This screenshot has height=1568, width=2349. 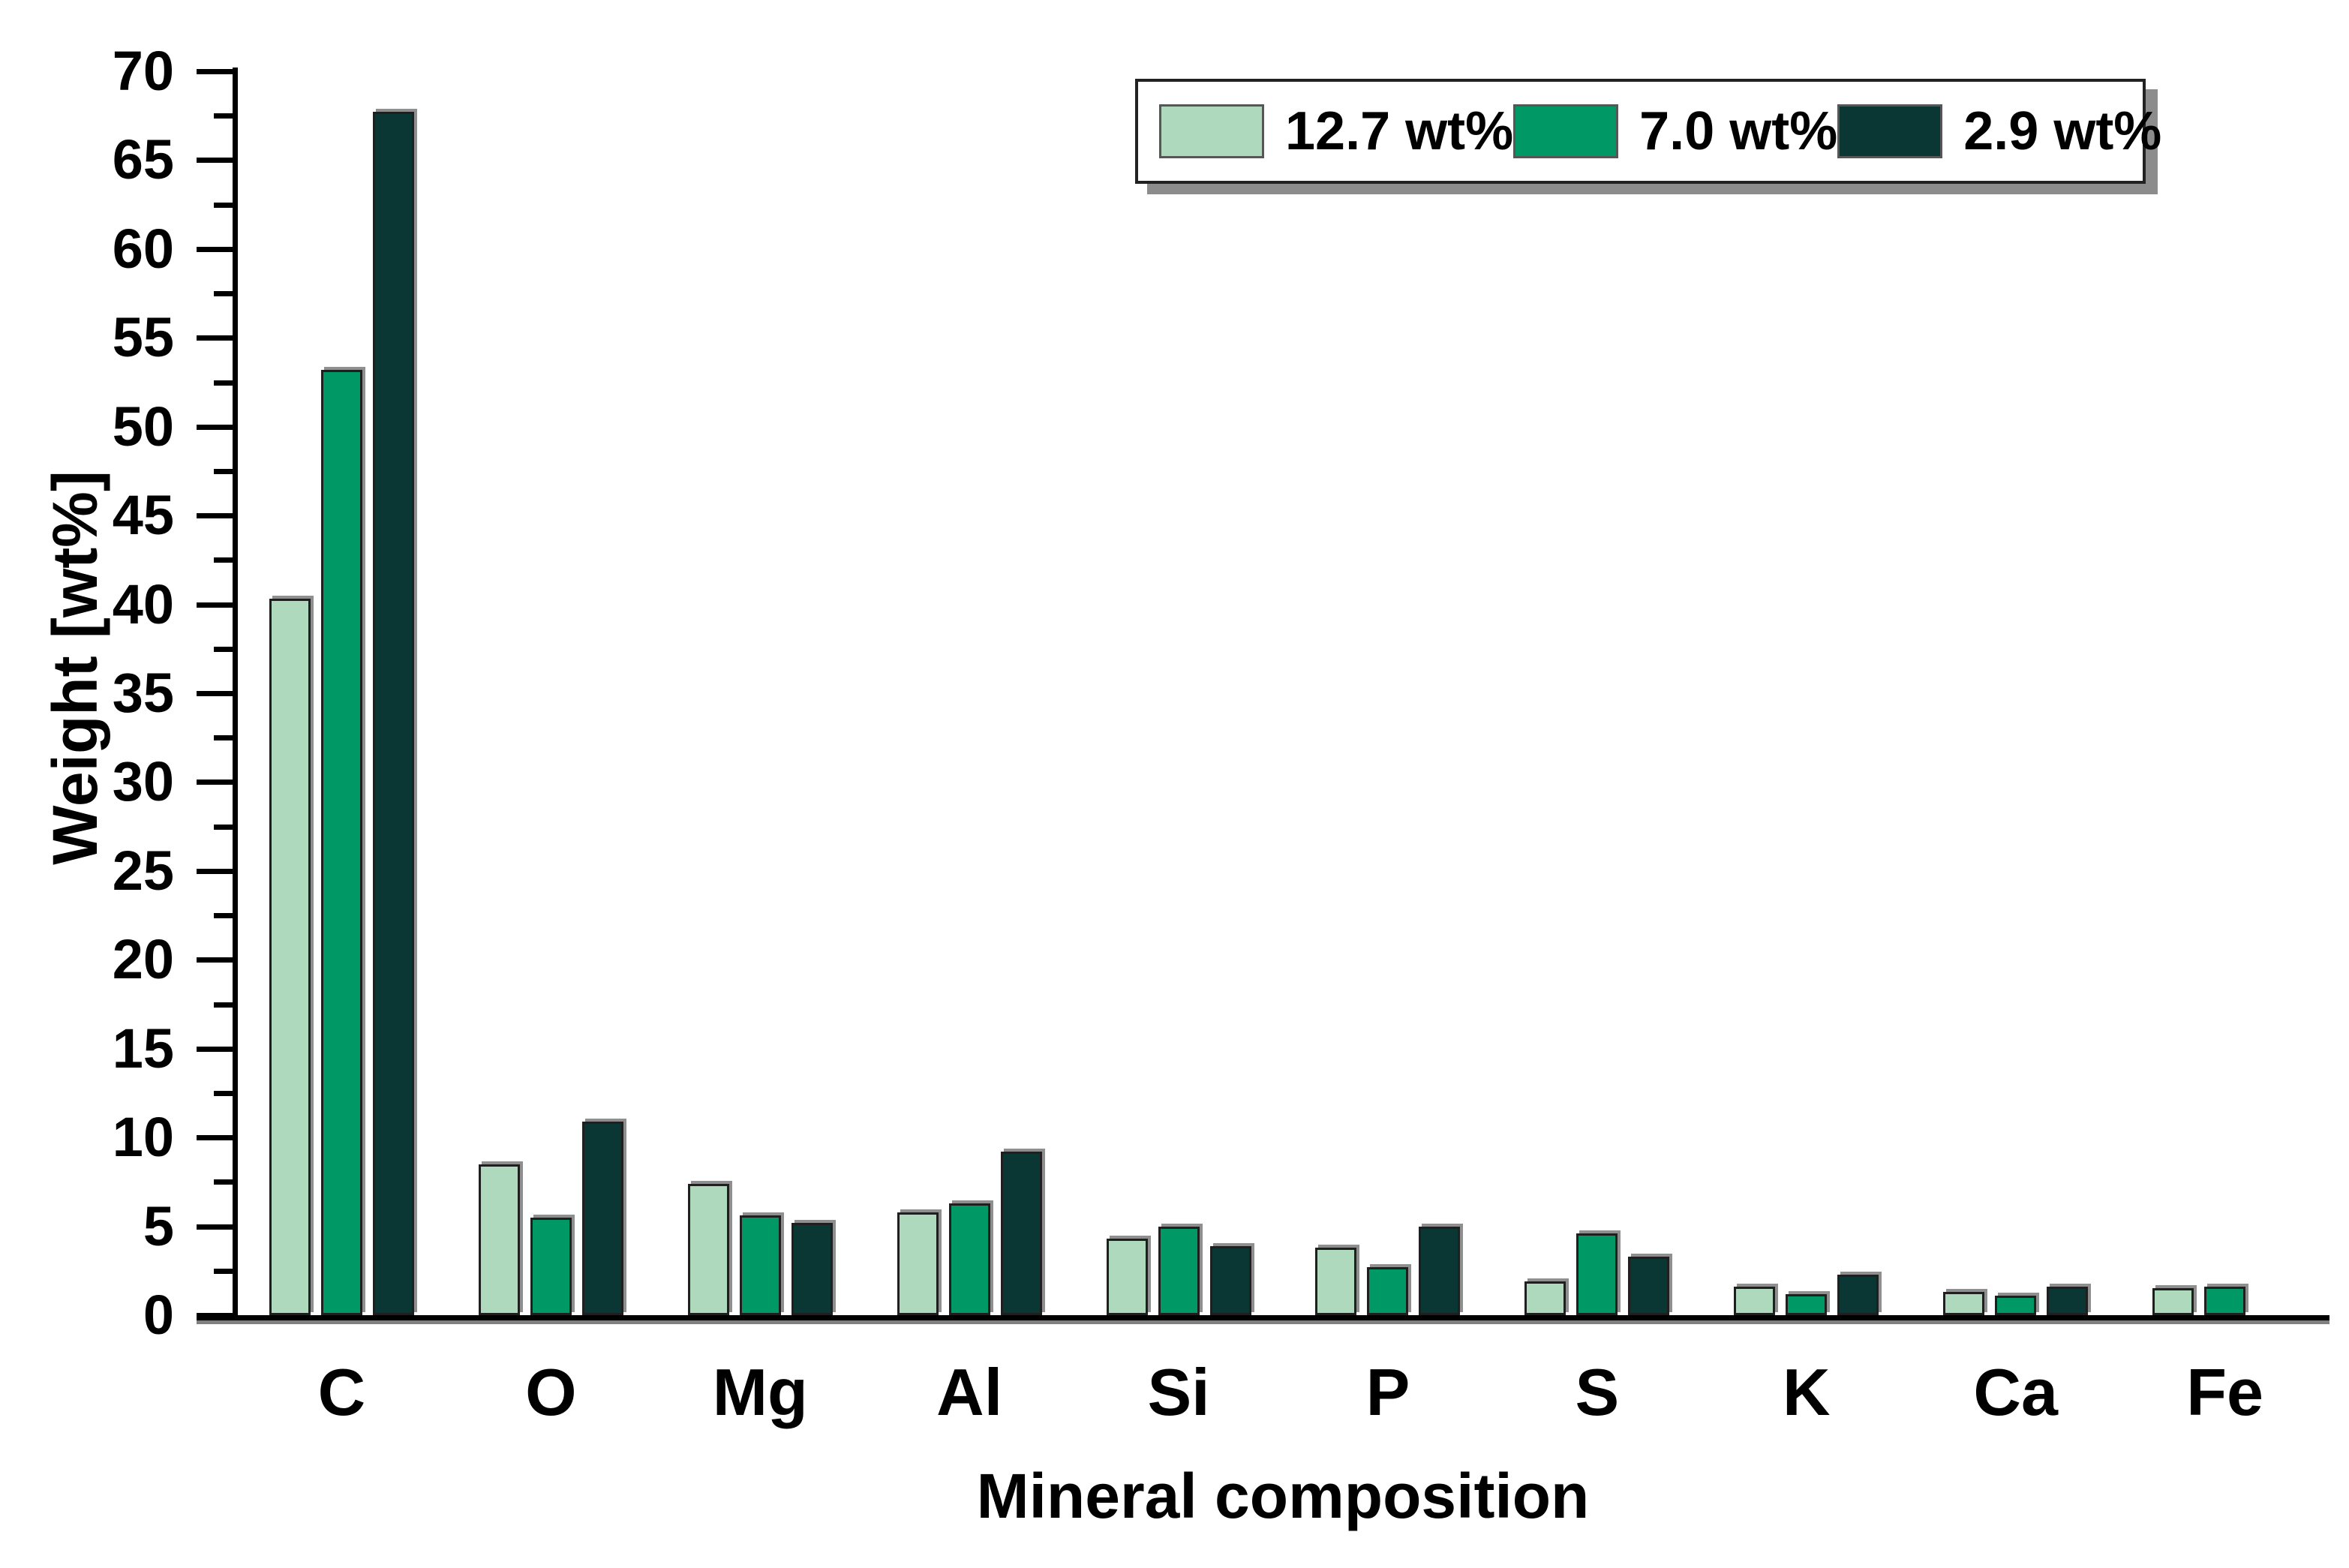 What do you see at coordinates (1739, 131) in the screenshot?
I see `legend-label: 7.0 wt%` at bounding box center [1739, 131].